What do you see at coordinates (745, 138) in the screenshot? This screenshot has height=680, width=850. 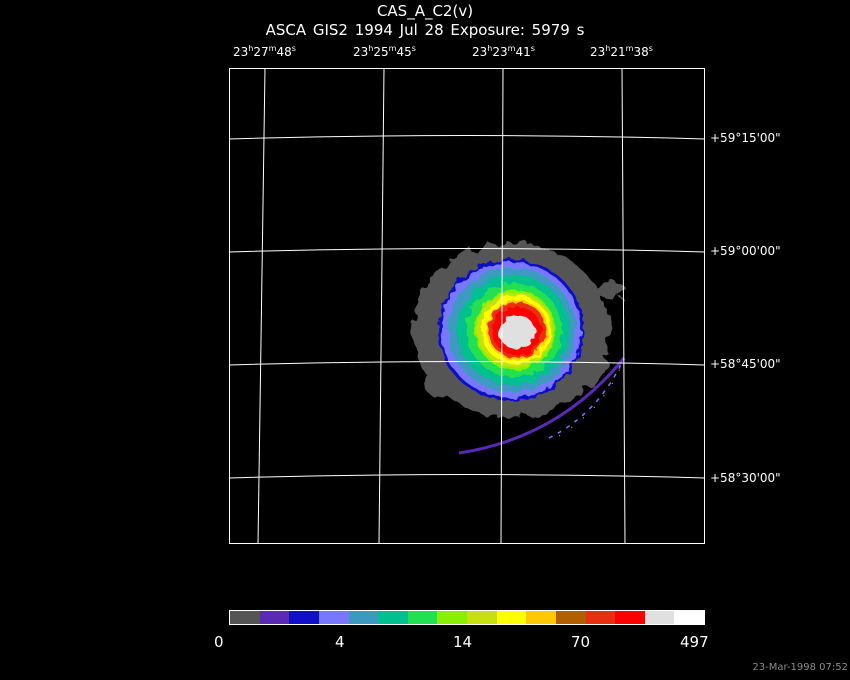 I see `dec-label-1: +59°15'00"` at bounding box center [745, 138].